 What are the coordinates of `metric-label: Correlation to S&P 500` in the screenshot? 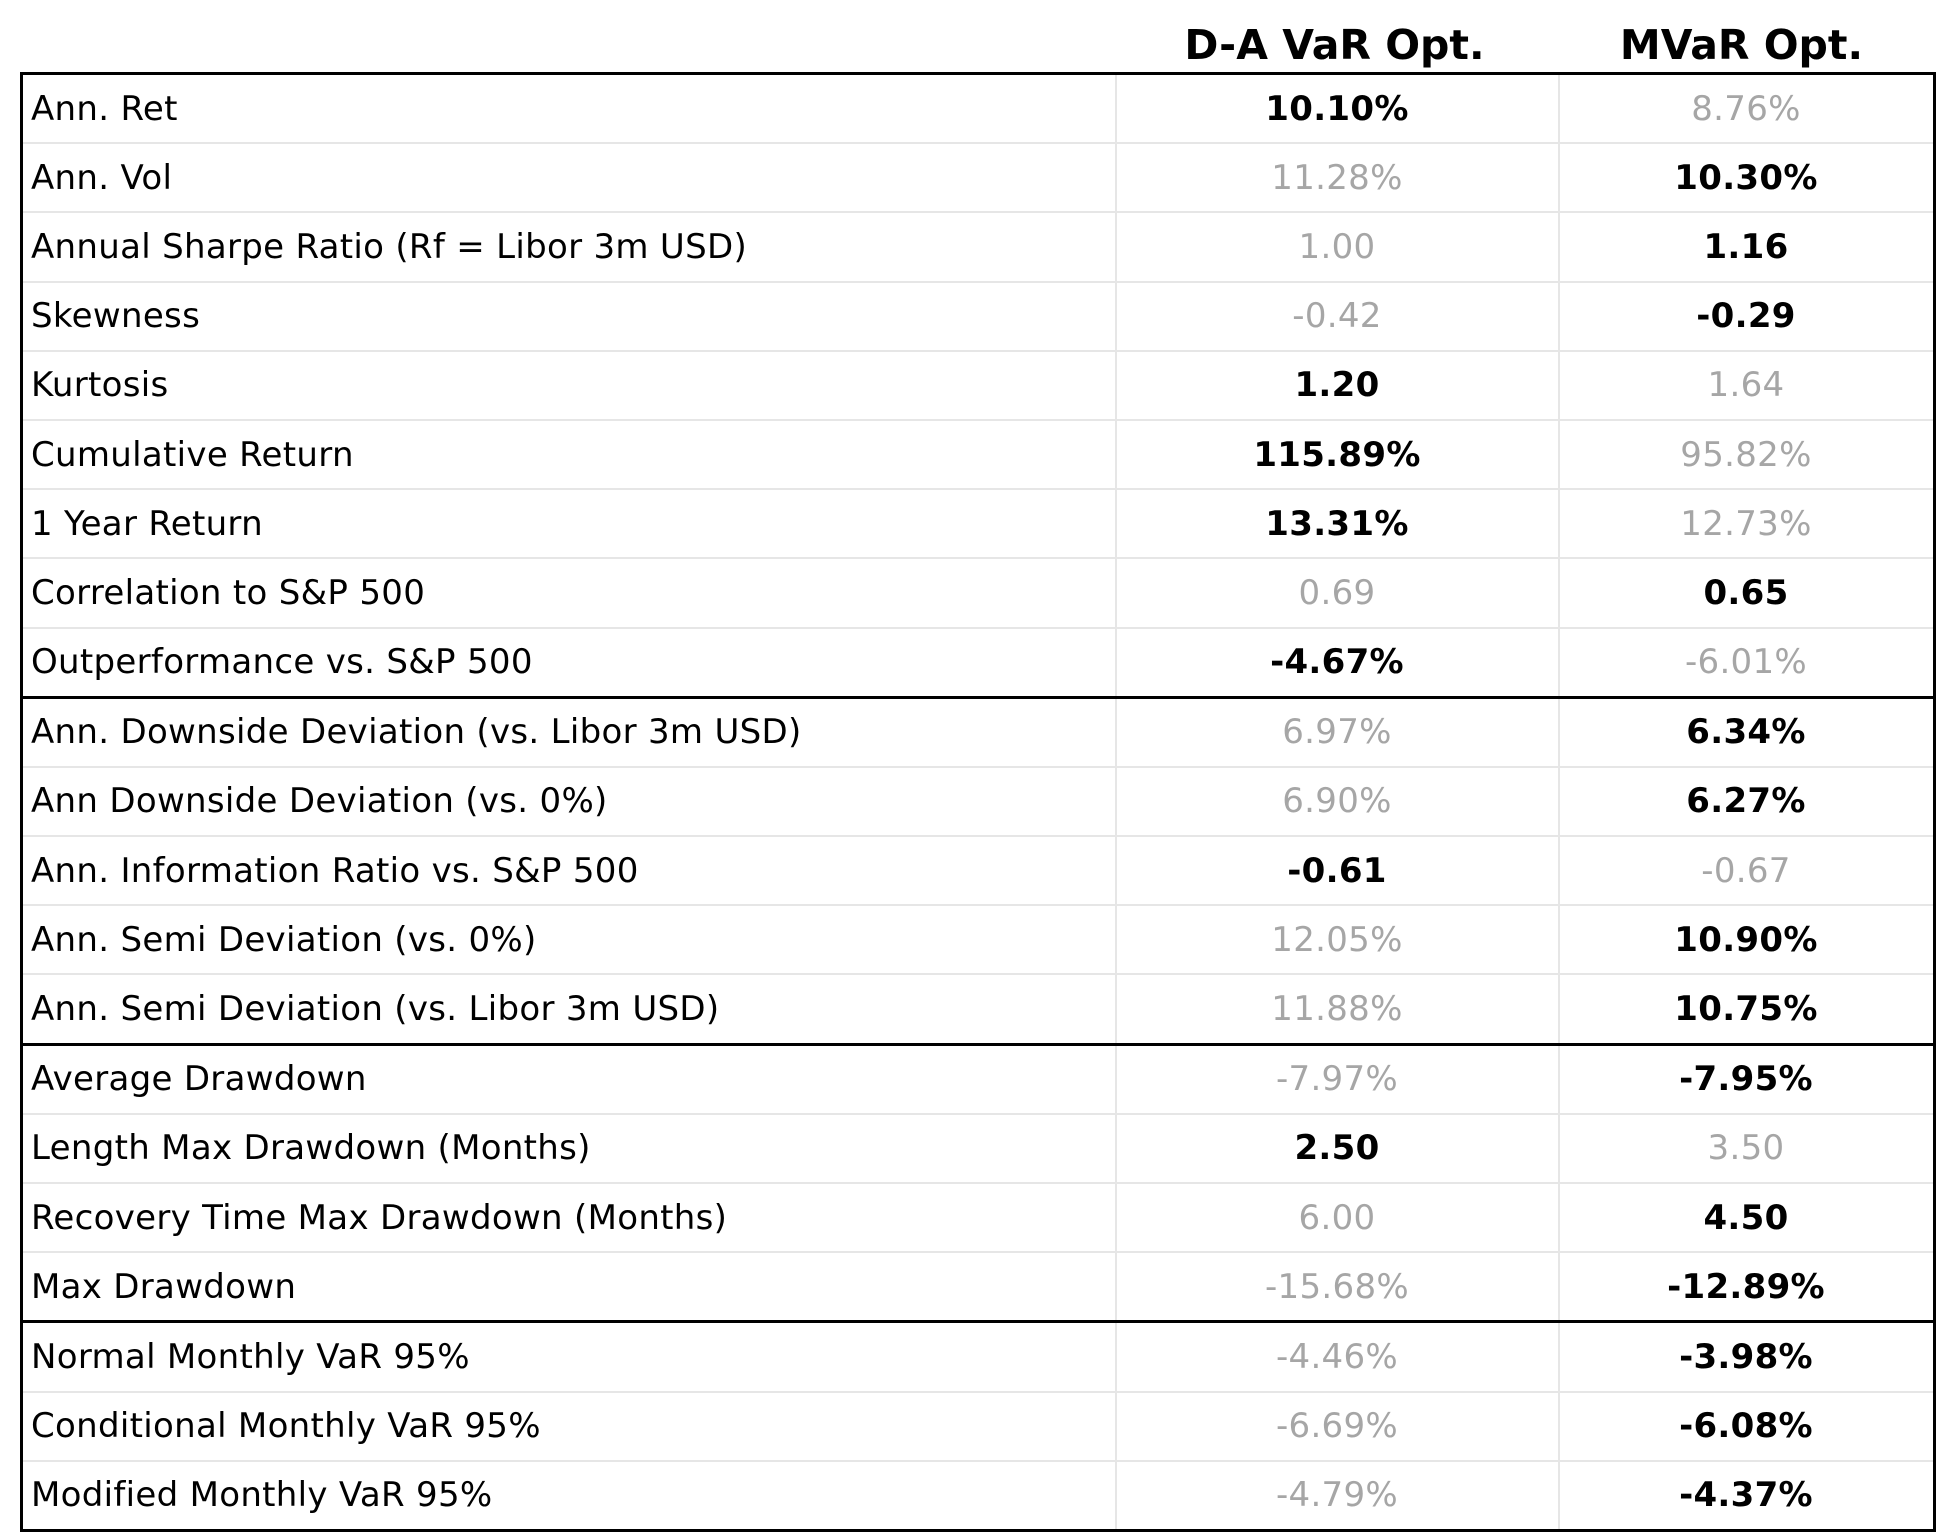 It's located at (569, 593).